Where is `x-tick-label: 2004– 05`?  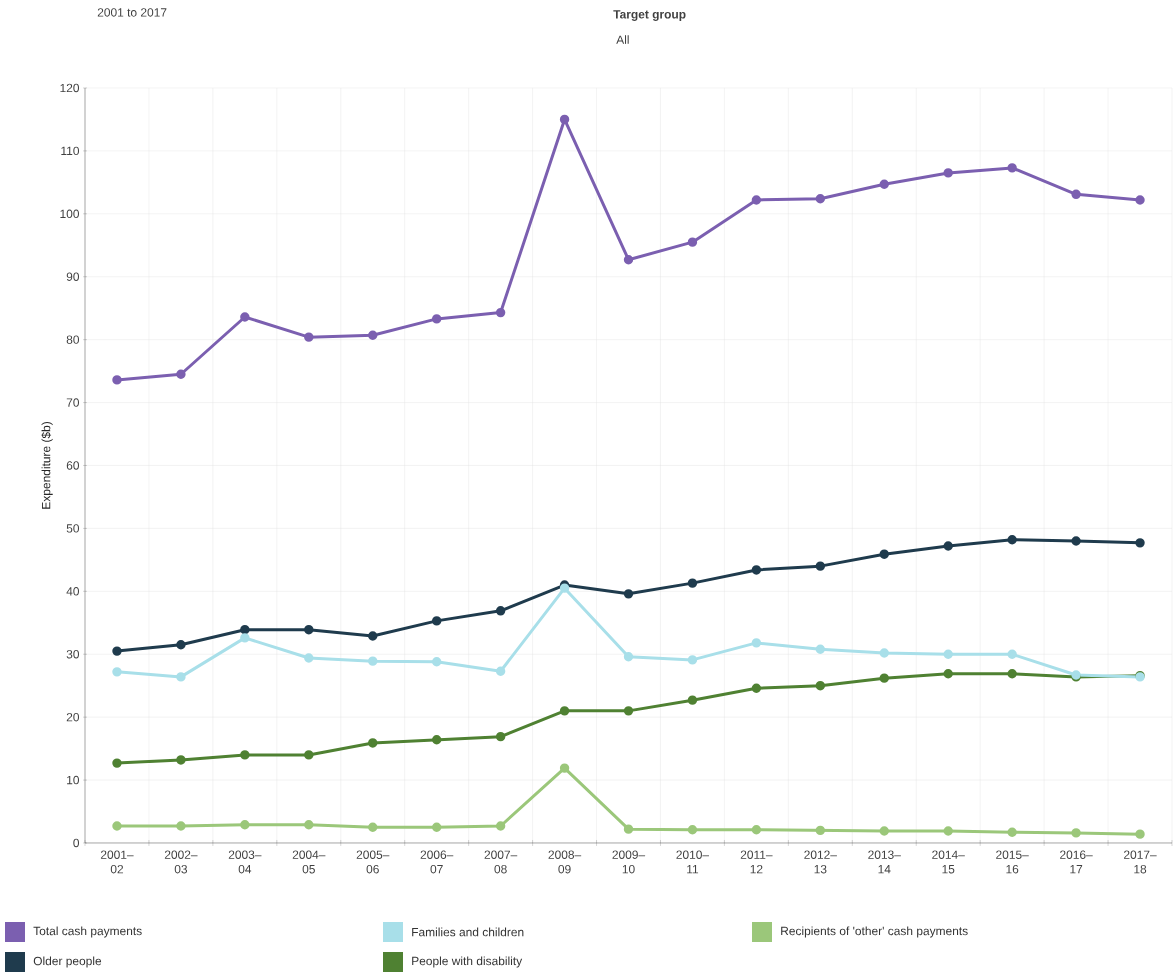
x-tick-label: 2004– 05 is located at coordinates (309, 862).